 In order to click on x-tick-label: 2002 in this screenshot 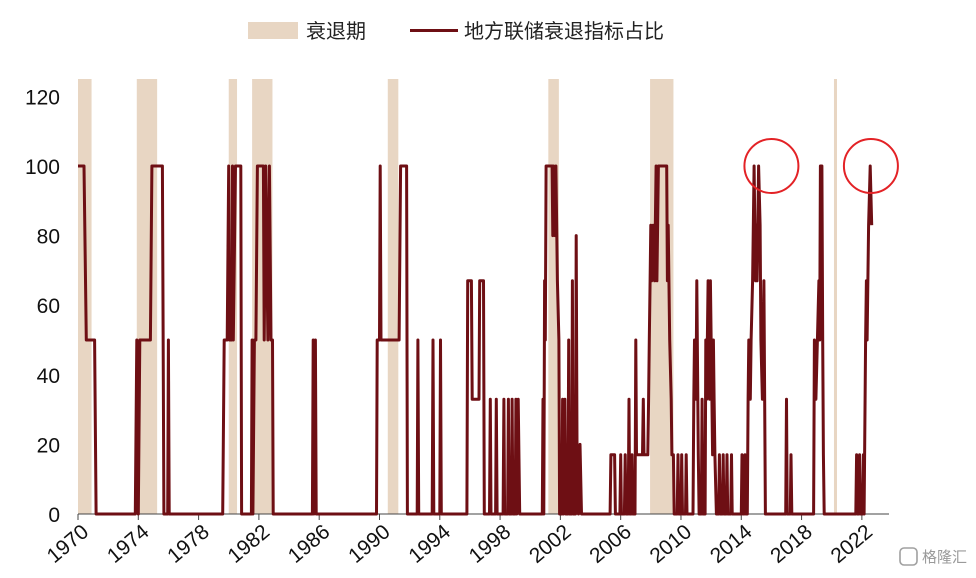, I will do `click(550, 544)`.